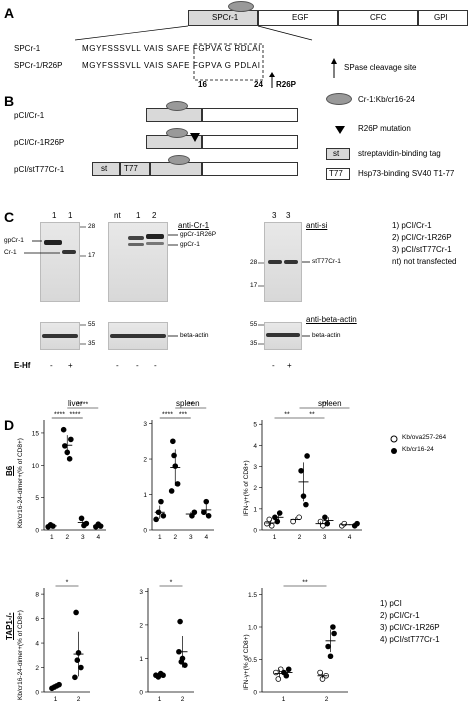  I want to click on panel-letter-d: D, so click(9, 425).